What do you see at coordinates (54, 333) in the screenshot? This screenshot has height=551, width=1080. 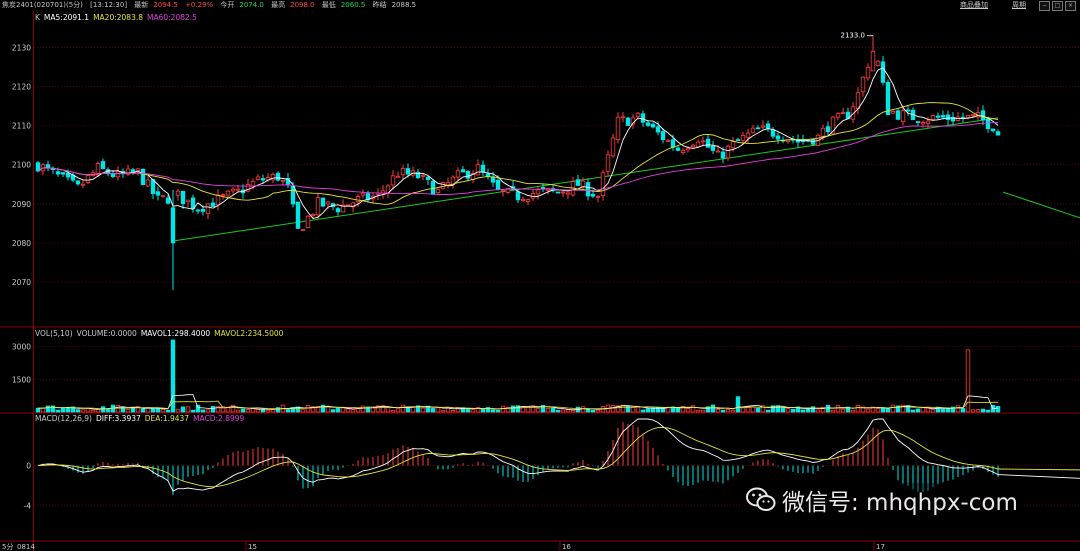 I see `volume-legend-item: VOL(5,10)` at bounding box center [54, 333].